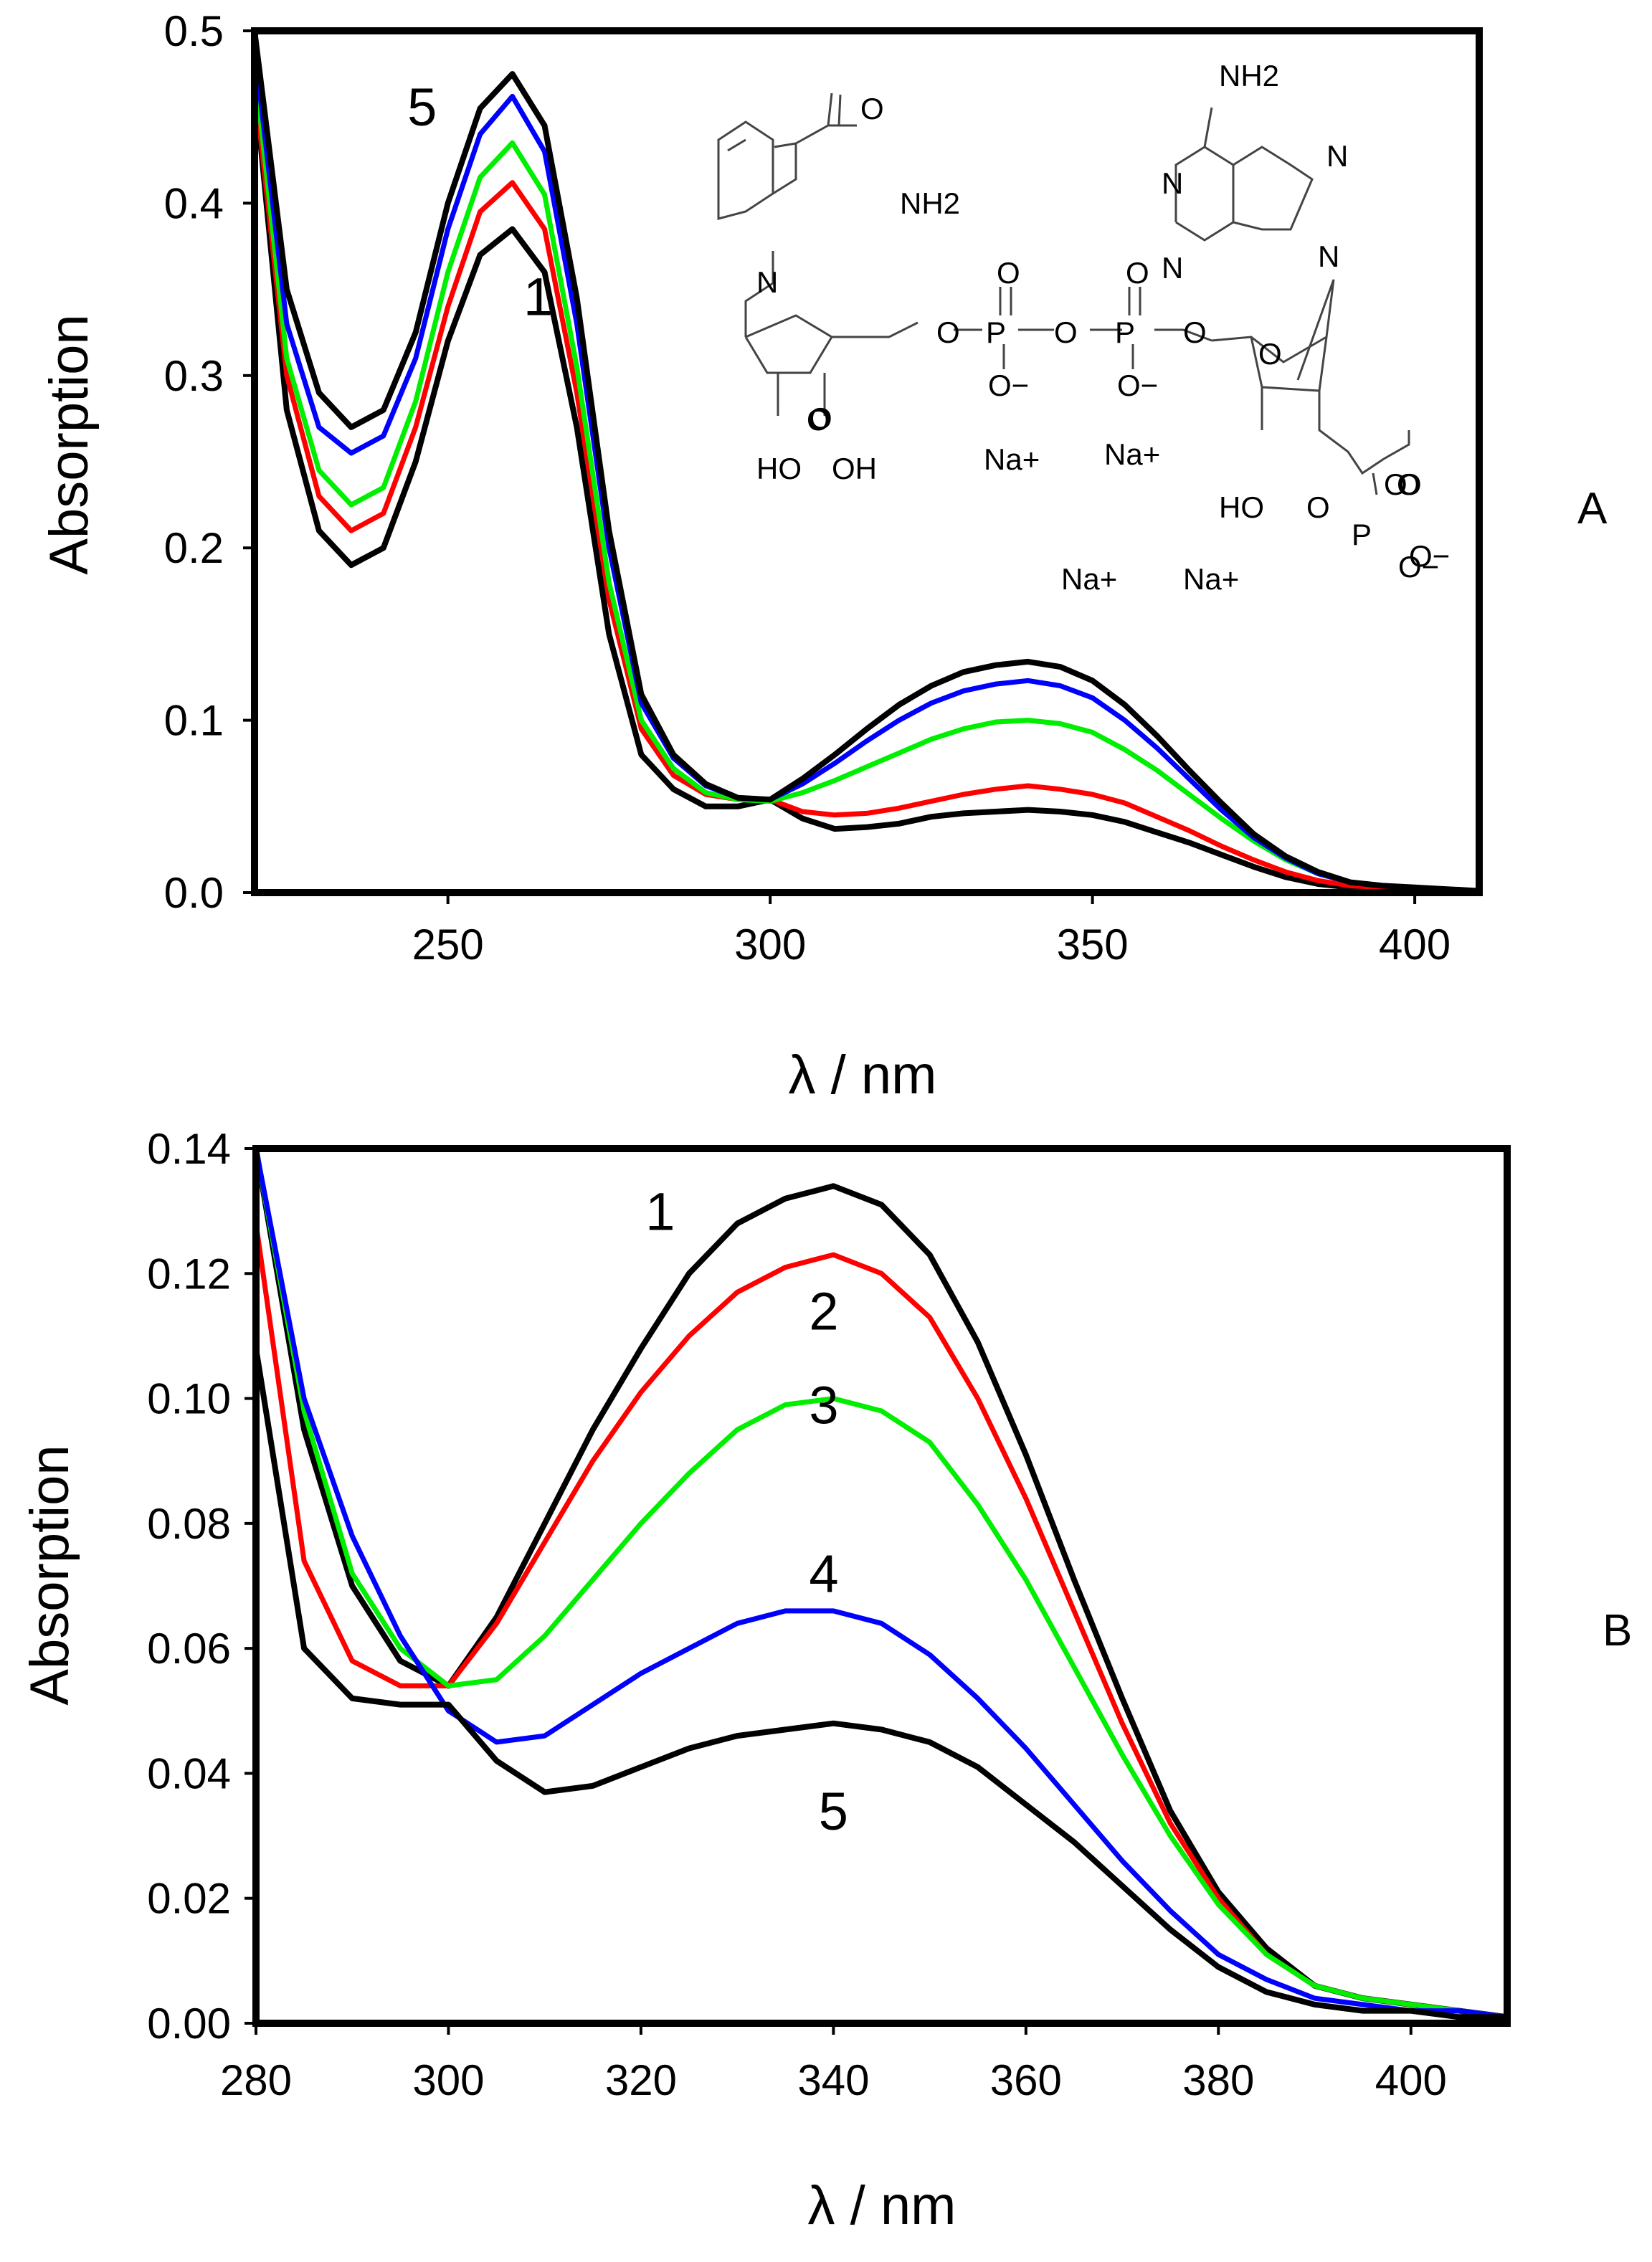 Image resolution: width=1652 pixels, height=2262 pixels. What do you see at coordinates (1415, 945) in the screenshot?
I see `panel-a-x-tick-label: 400` at bounding box center [1415, 945].